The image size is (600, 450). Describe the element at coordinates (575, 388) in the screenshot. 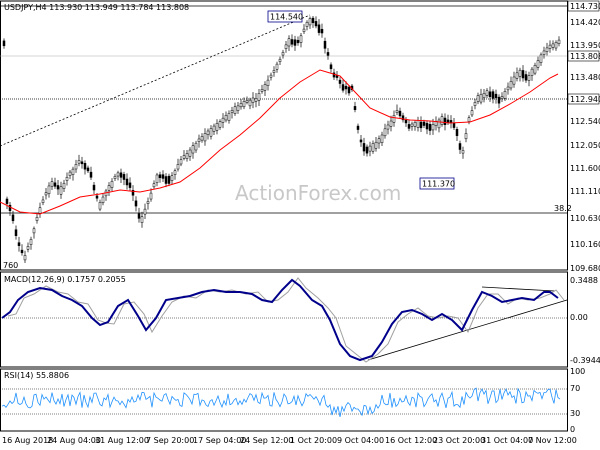

I see `rsi-label-70: 70` at that location.